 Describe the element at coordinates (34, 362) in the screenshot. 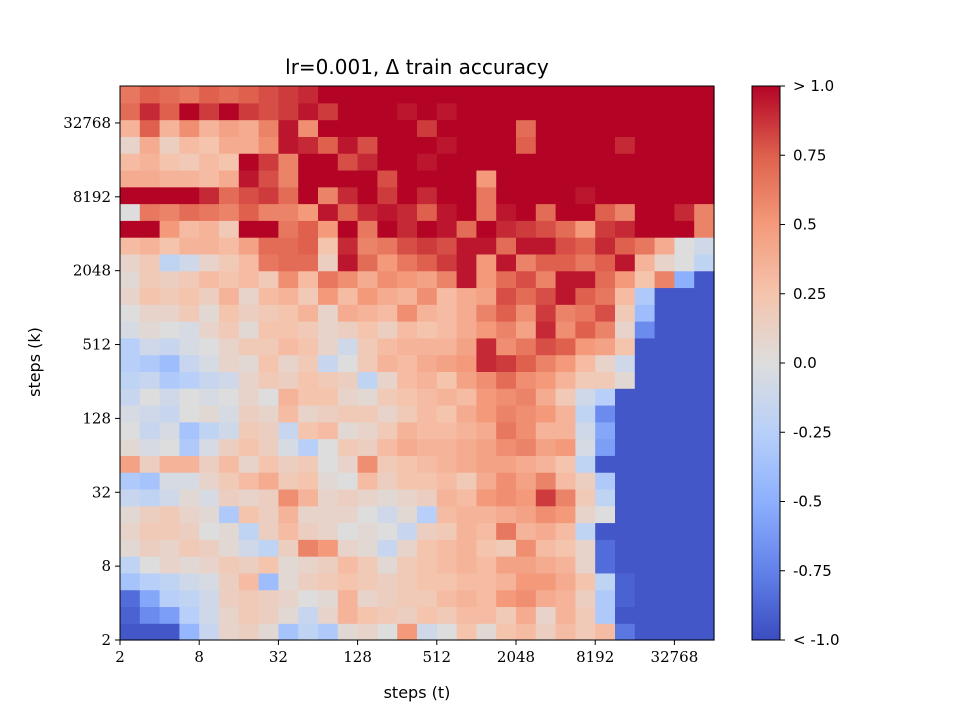

I see `y-axis-label: steps (k)` at that location.